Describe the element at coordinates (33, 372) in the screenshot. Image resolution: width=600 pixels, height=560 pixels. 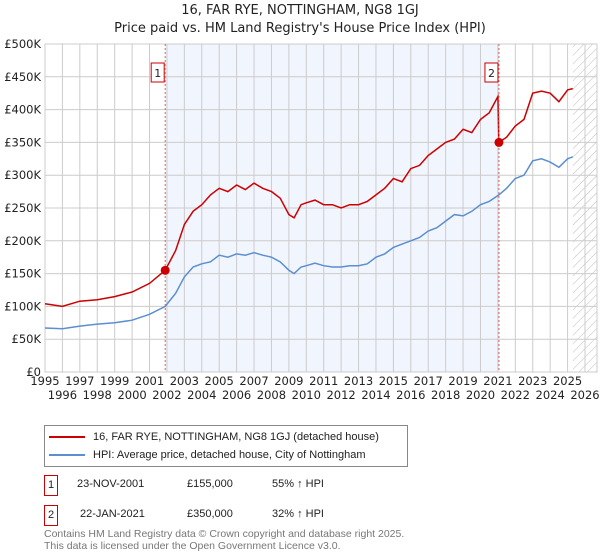
I see `y-tick-label: £0` at that location.